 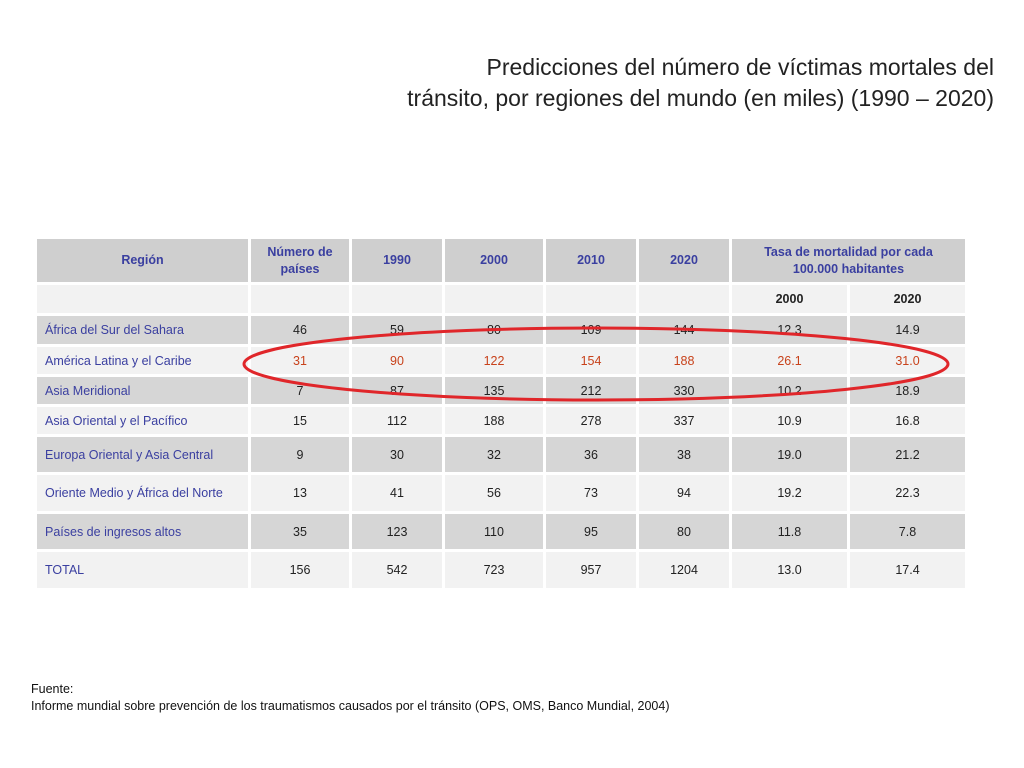 What do you see at coordinates (789, 420) in the screenshot?
I see `cell-rate2000: 10.9` at bounding box center [789, 420].